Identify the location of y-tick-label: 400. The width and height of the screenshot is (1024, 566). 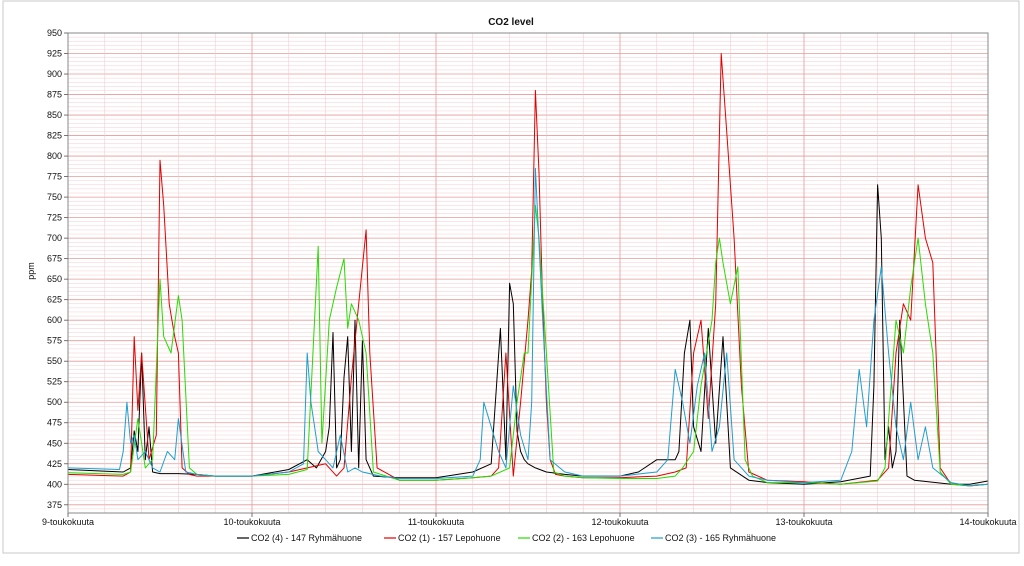
(54, 484).